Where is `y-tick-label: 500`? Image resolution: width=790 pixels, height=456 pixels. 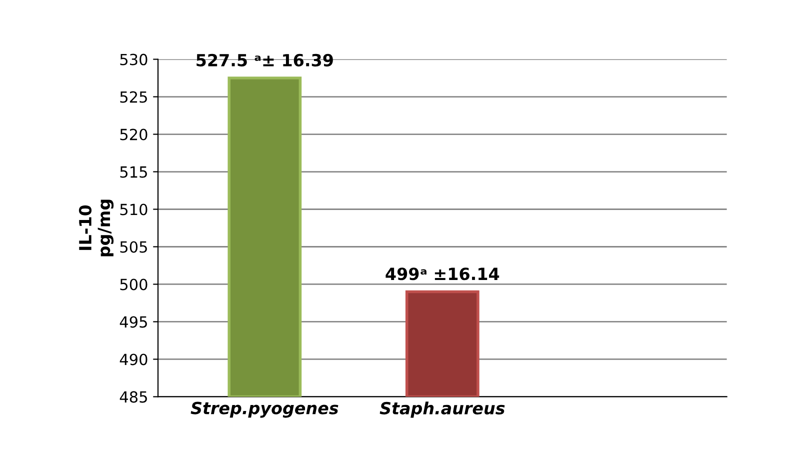
y-tick-label: 500 is located at coordinates (134, 284).